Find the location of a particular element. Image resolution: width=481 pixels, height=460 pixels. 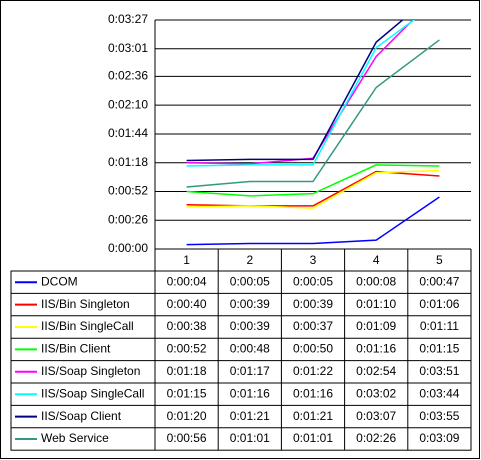

y-tick-label: 0:03:27 is located at coordinates (128, 19).